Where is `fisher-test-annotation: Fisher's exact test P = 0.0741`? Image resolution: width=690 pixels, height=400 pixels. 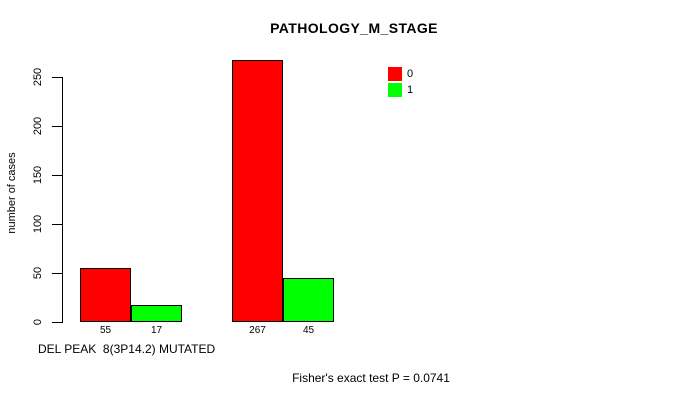 fisher-test-annotation: Fisher's exact test P = 0.0741 is located at coordinates (371, 378).